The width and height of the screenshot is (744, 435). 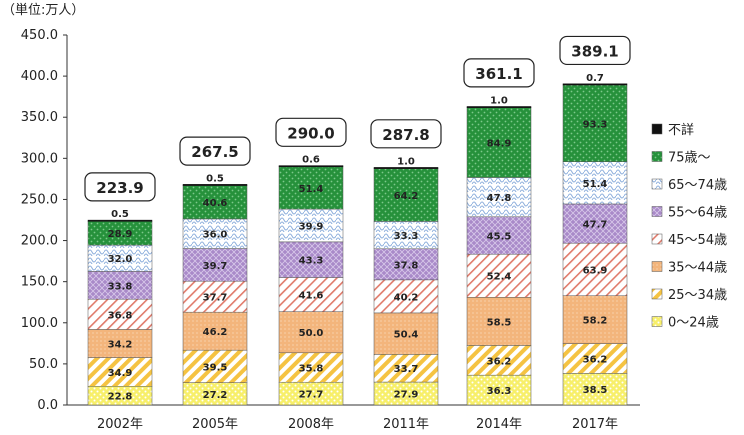 What do you see at coordinates (120, 234) in the screenshot?
I see `segment-value-label: 28.9` at bounding box center [120, 234].